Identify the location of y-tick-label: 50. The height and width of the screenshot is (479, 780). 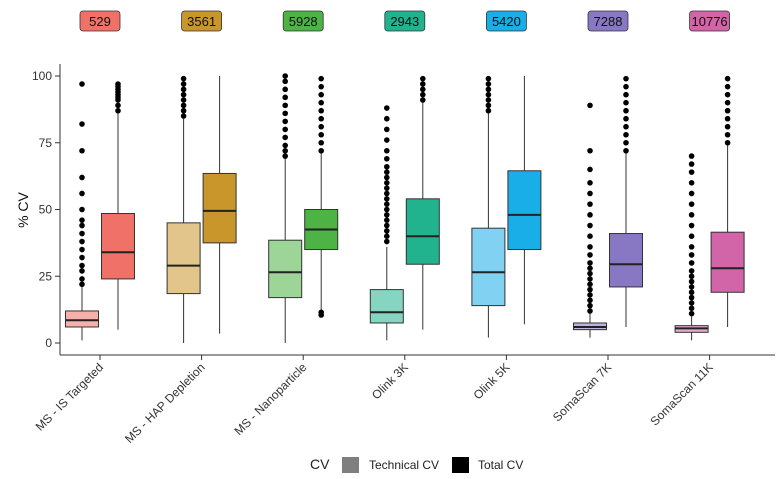
(46, 210).